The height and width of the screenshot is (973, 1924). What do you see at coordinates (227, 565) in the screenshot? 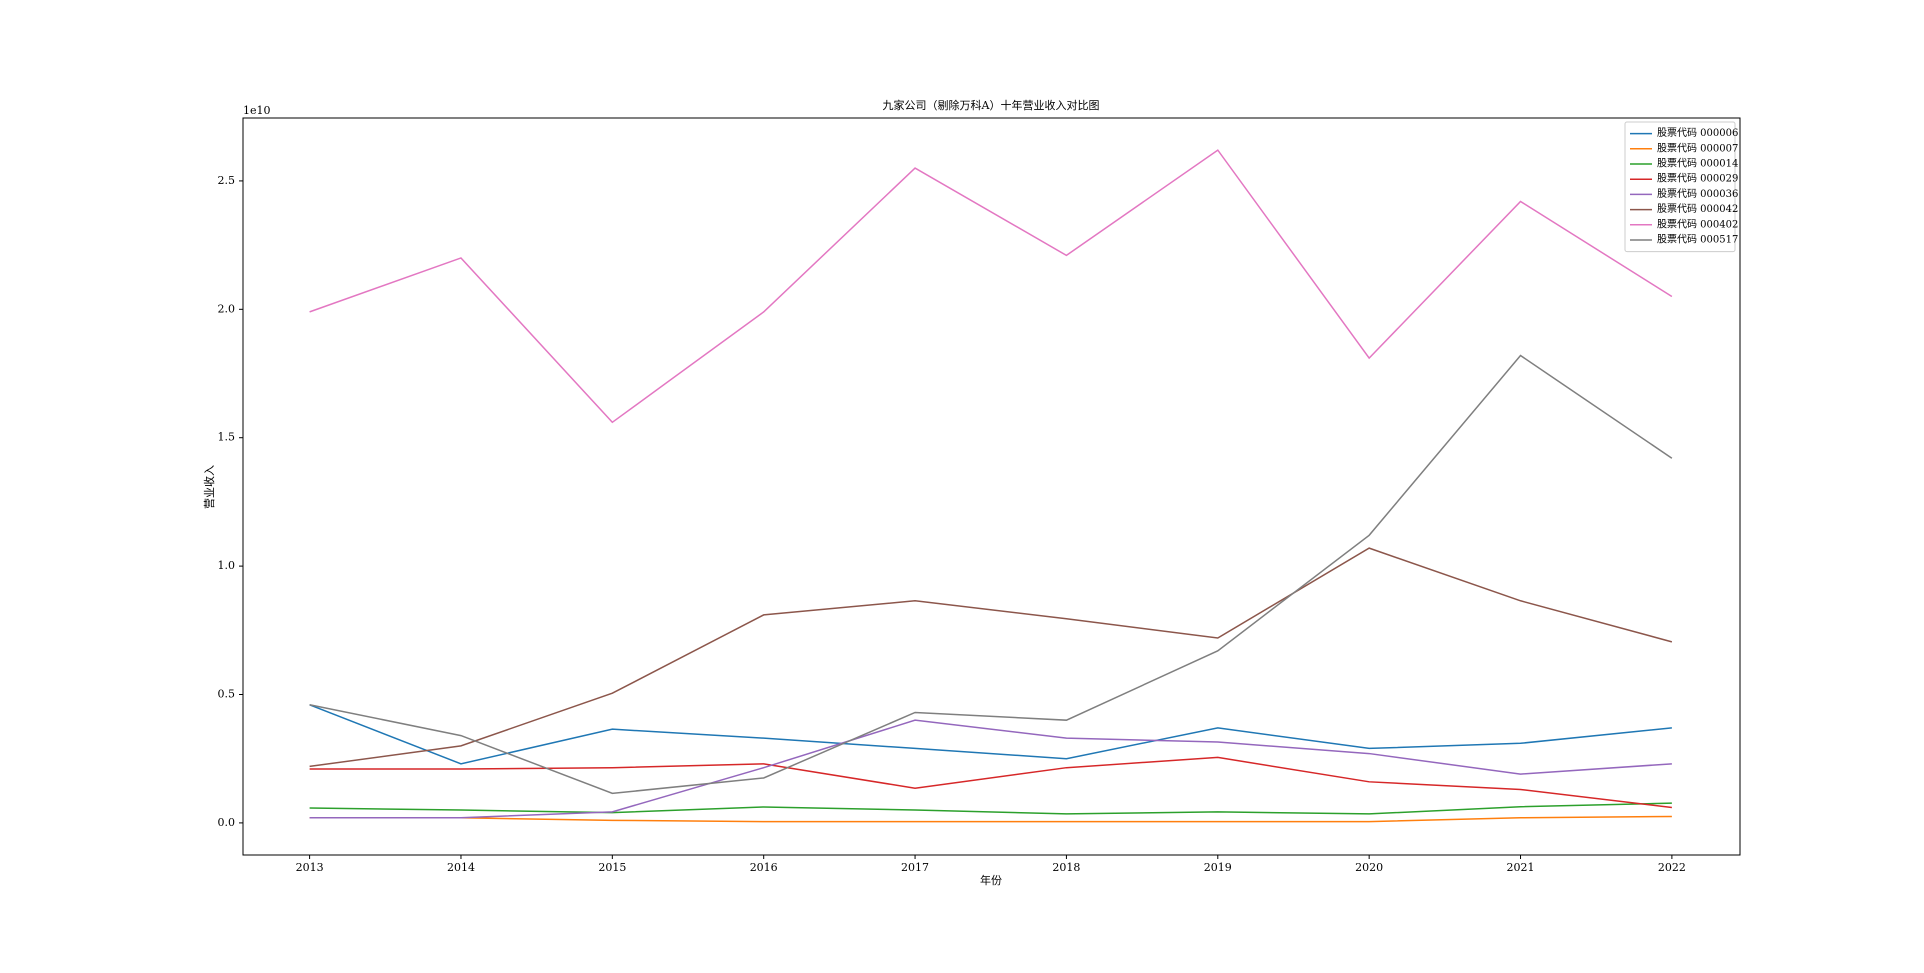
I see `y-tick-label: 1.0` at bounding box center [227, 565].